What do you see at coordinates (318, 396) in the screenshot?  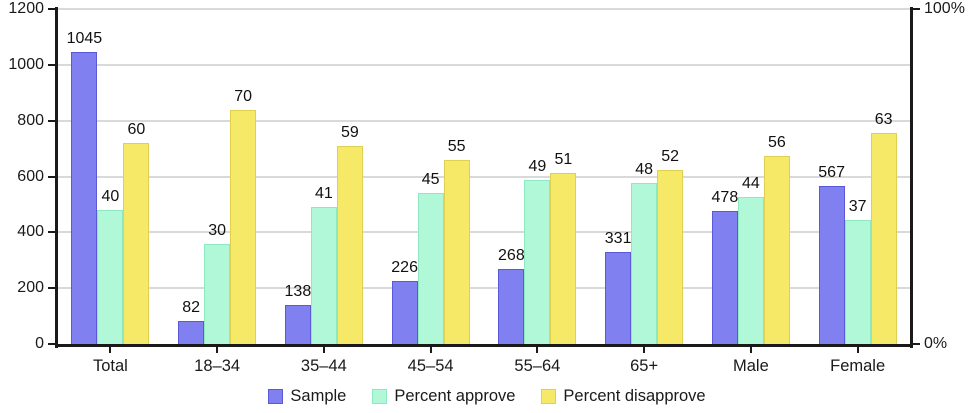 I see `legend-label: Sample` at bounding box center [318, 396].